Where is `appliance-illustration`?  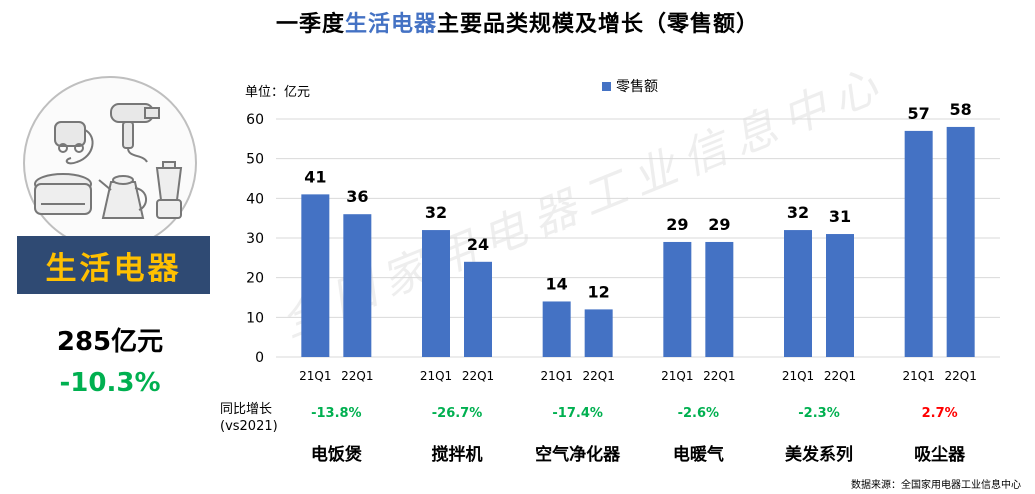
appliance-illustration is located at coordinates (110, 163).